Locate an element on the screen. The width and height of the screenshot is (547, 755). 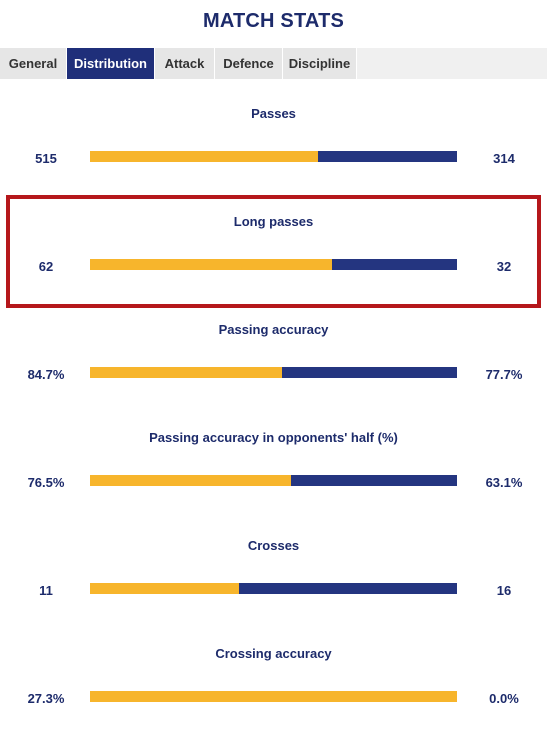
tab-defence: Defence is located at coordinates (249, 63).